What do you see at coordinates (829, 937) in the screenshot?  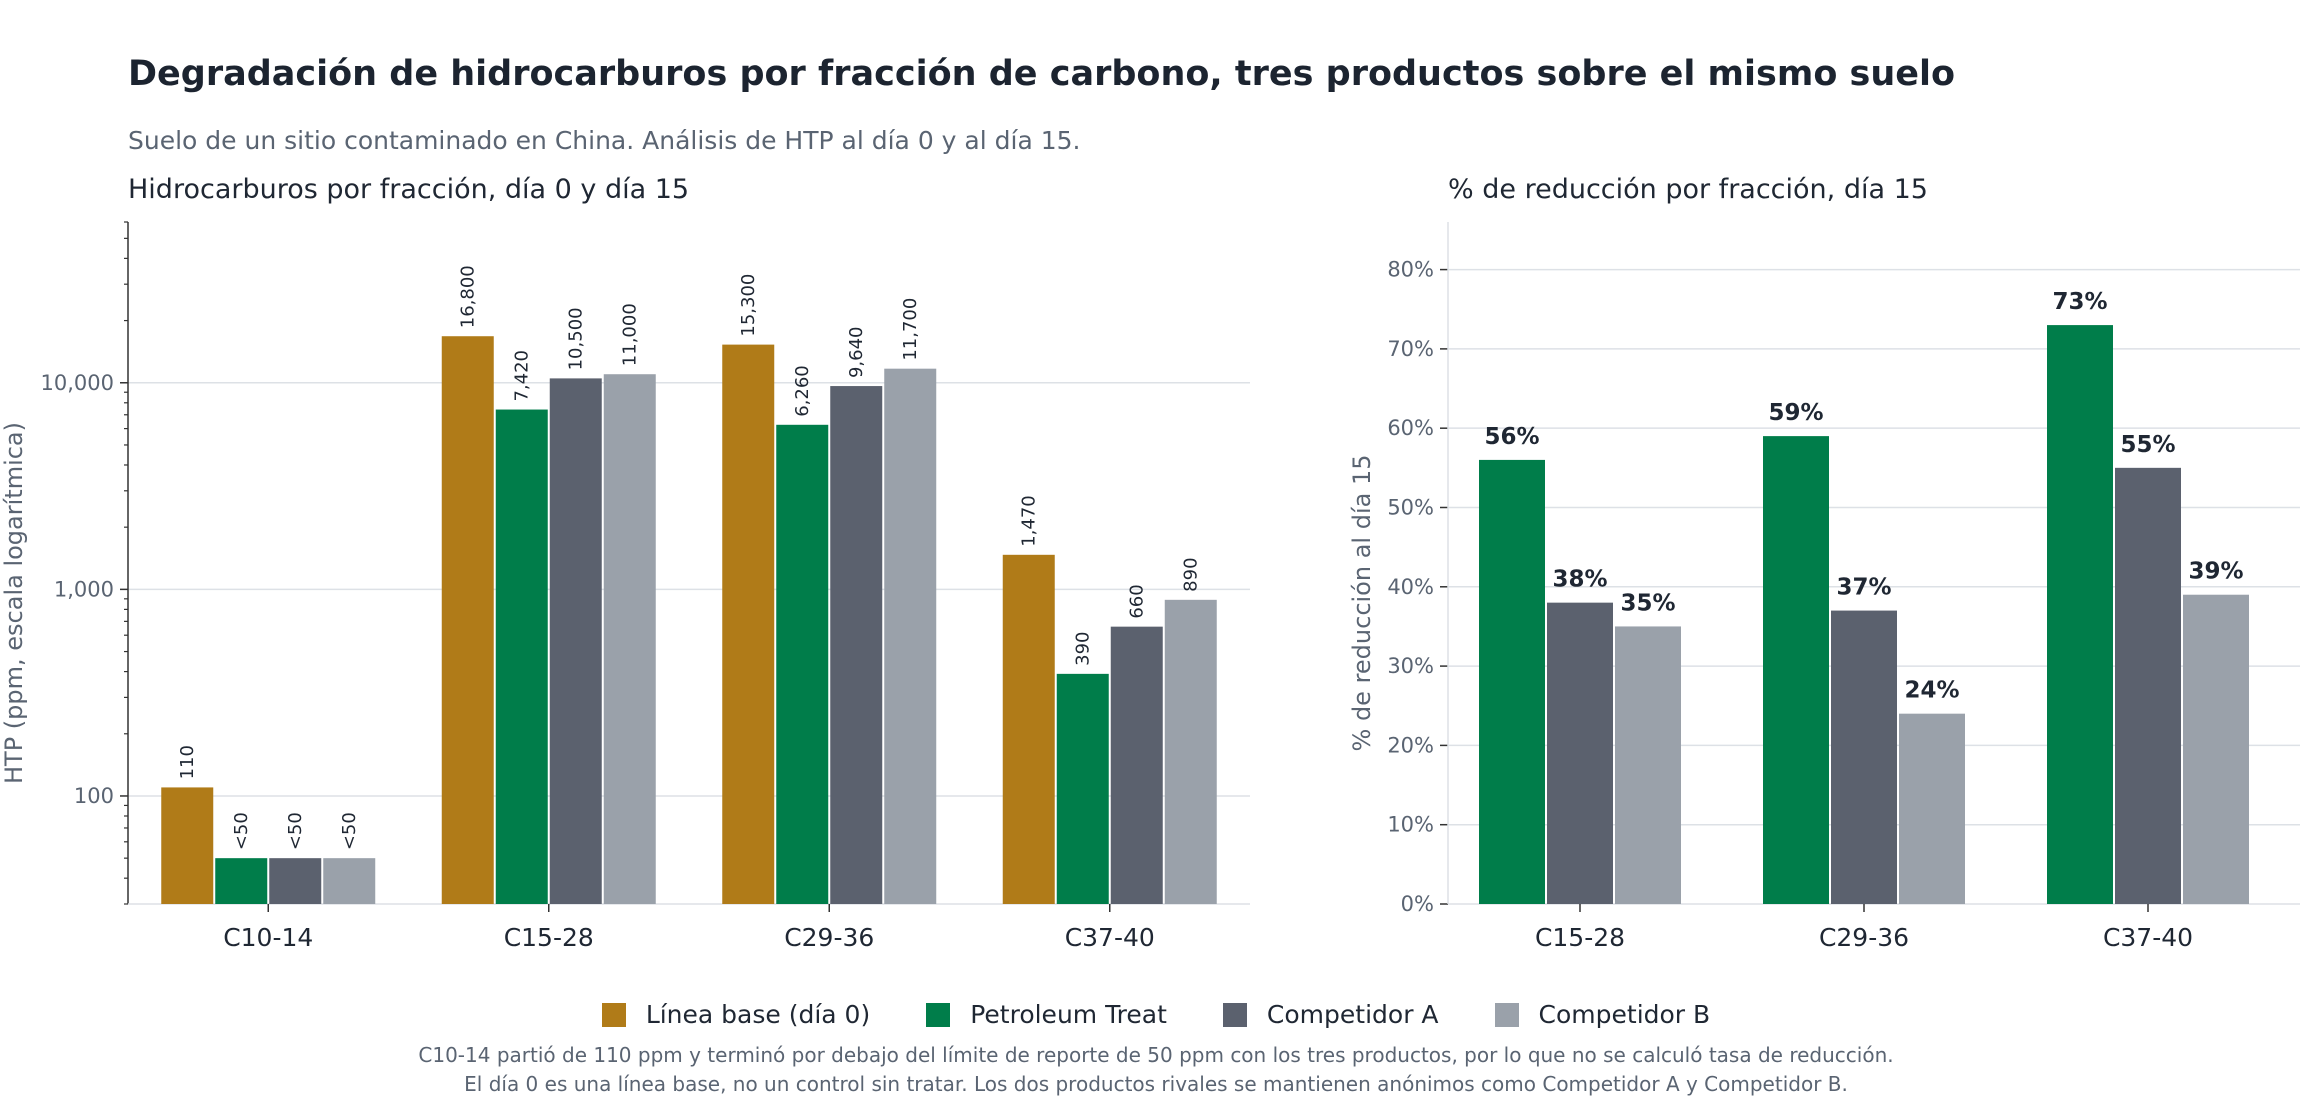 I see `left-x-tick-label-c29-36: C29-36` at bounding box center [829, 937].